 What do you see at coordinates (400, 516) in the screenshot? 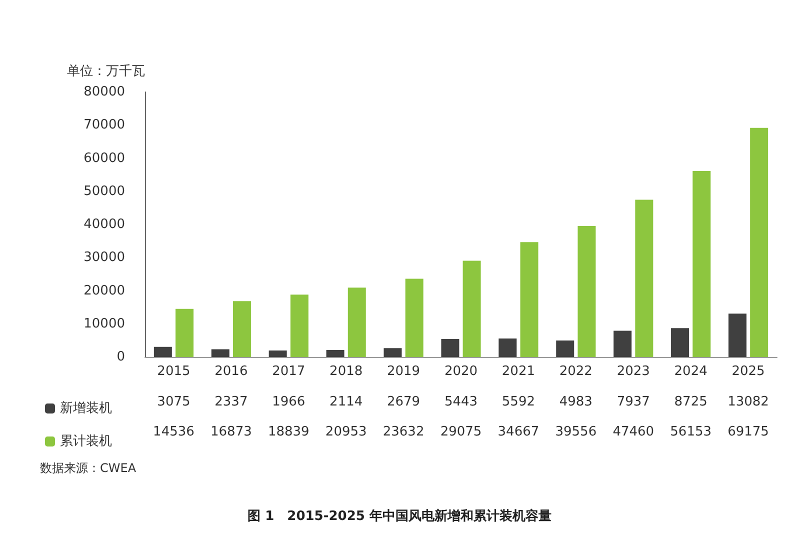
I see `text: 图 1 2015-2025 年中国风电新增和累计装机容量` at bounding box center [400, 516].